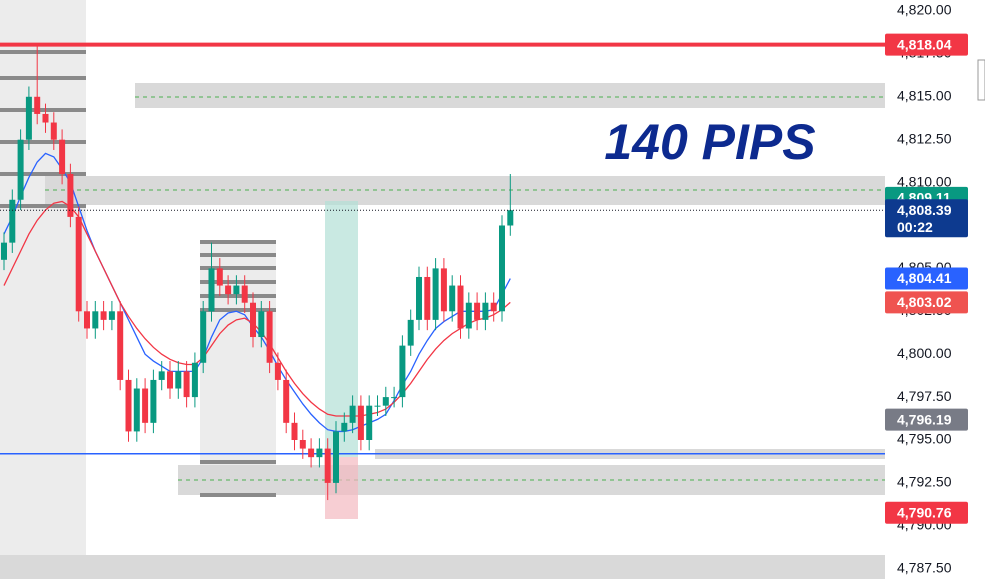 The height and width of the screenshot is (579, 985). I want to click on y-tick-label: 4,810.00, so click(924, 181).